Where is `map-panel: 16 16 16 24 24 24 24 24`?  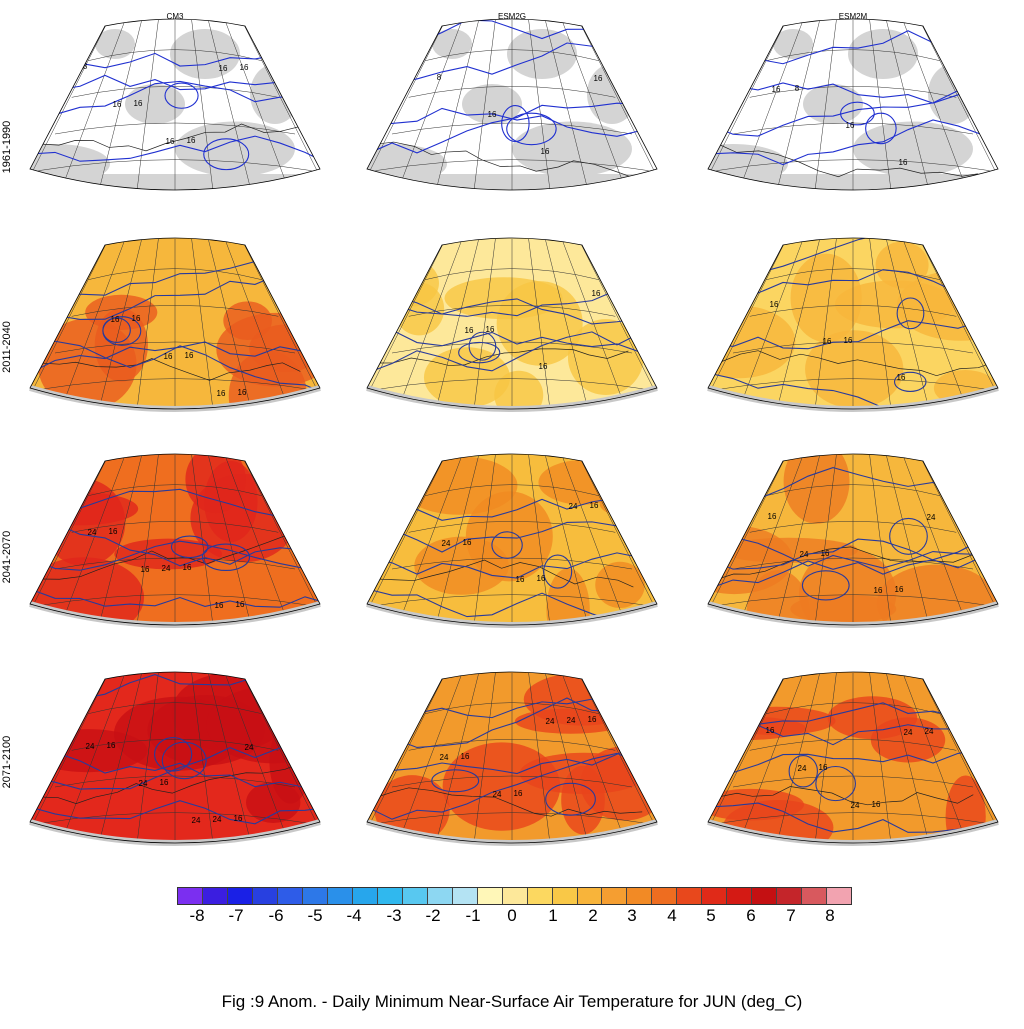 map-panel: 16 16 16 24 24 24 24 24 is located at coordinates (175, 758).